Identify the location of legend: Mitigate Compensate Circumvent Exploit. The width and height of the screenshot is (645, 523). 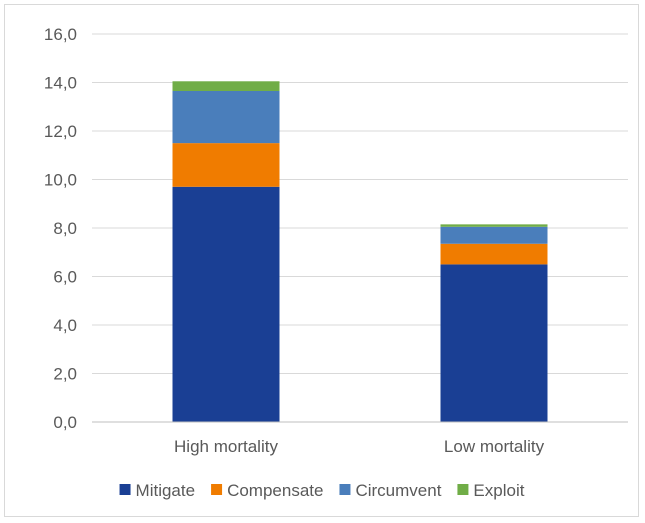
(322, 490).